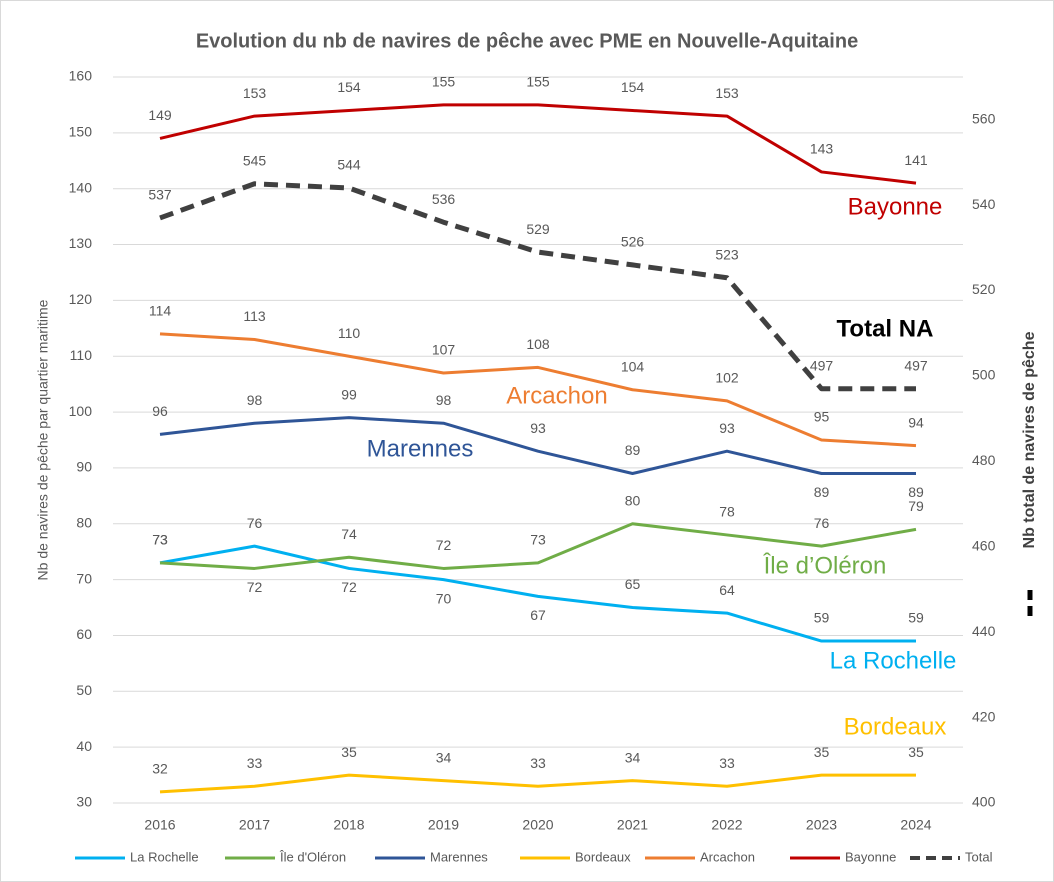  Describe the element at coordinates (916, 618) in the screenshot. I see `data-label: 59` at that location.